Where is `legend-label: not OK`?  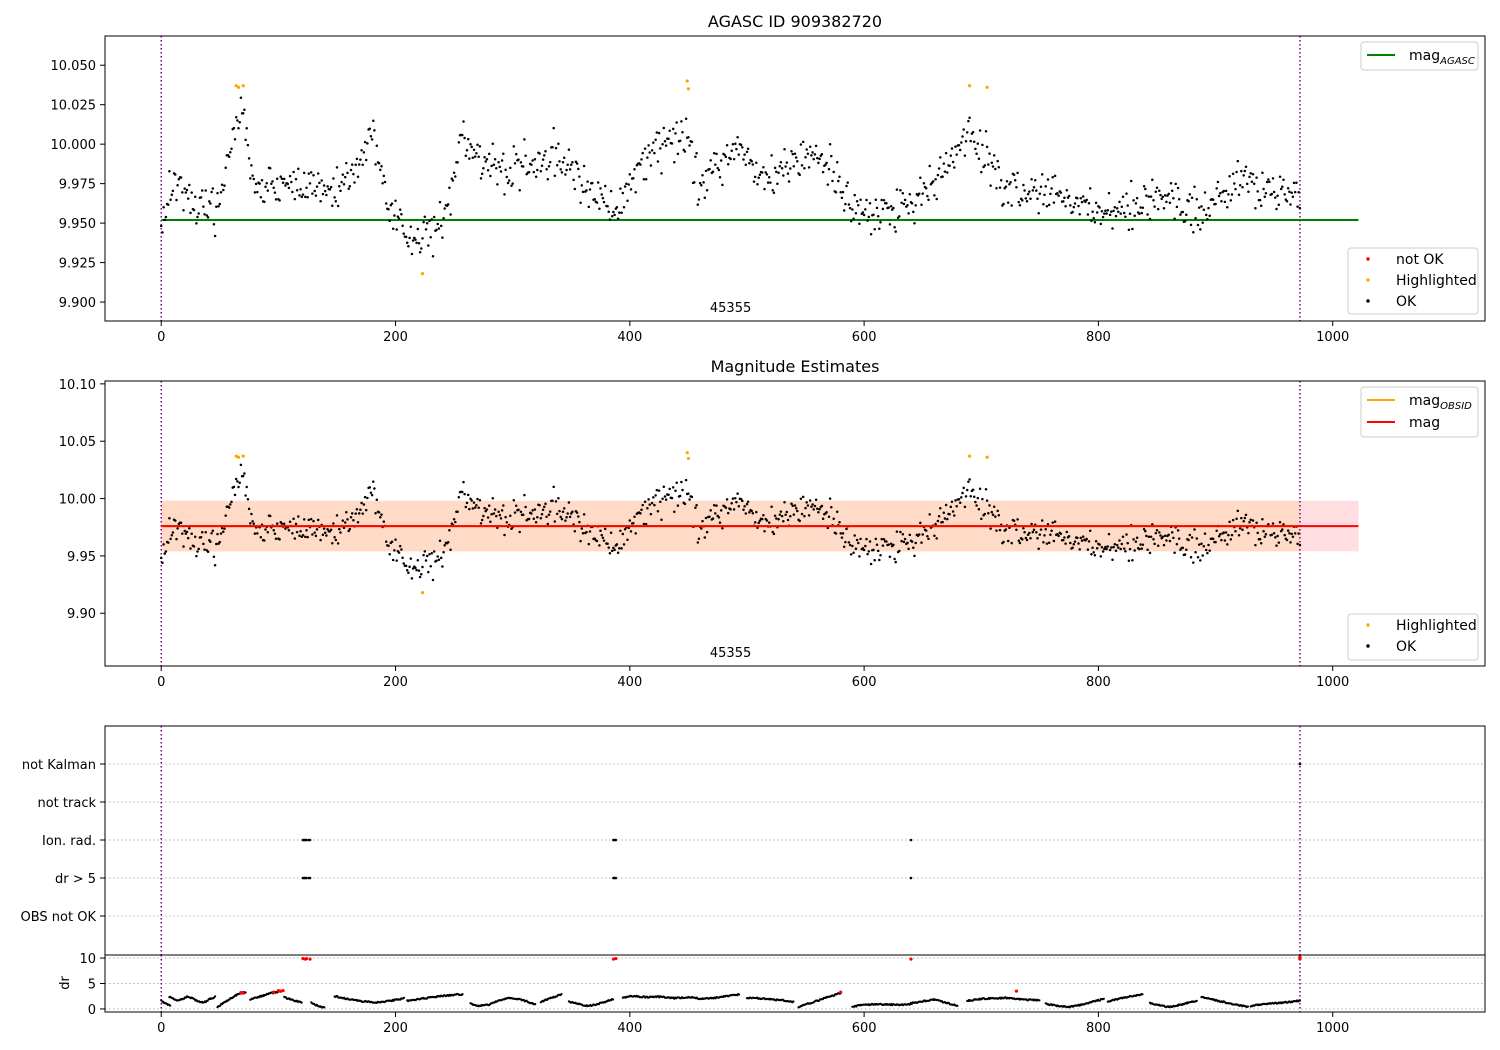
legend-label: not OK is located at coordinates (1420, 260).